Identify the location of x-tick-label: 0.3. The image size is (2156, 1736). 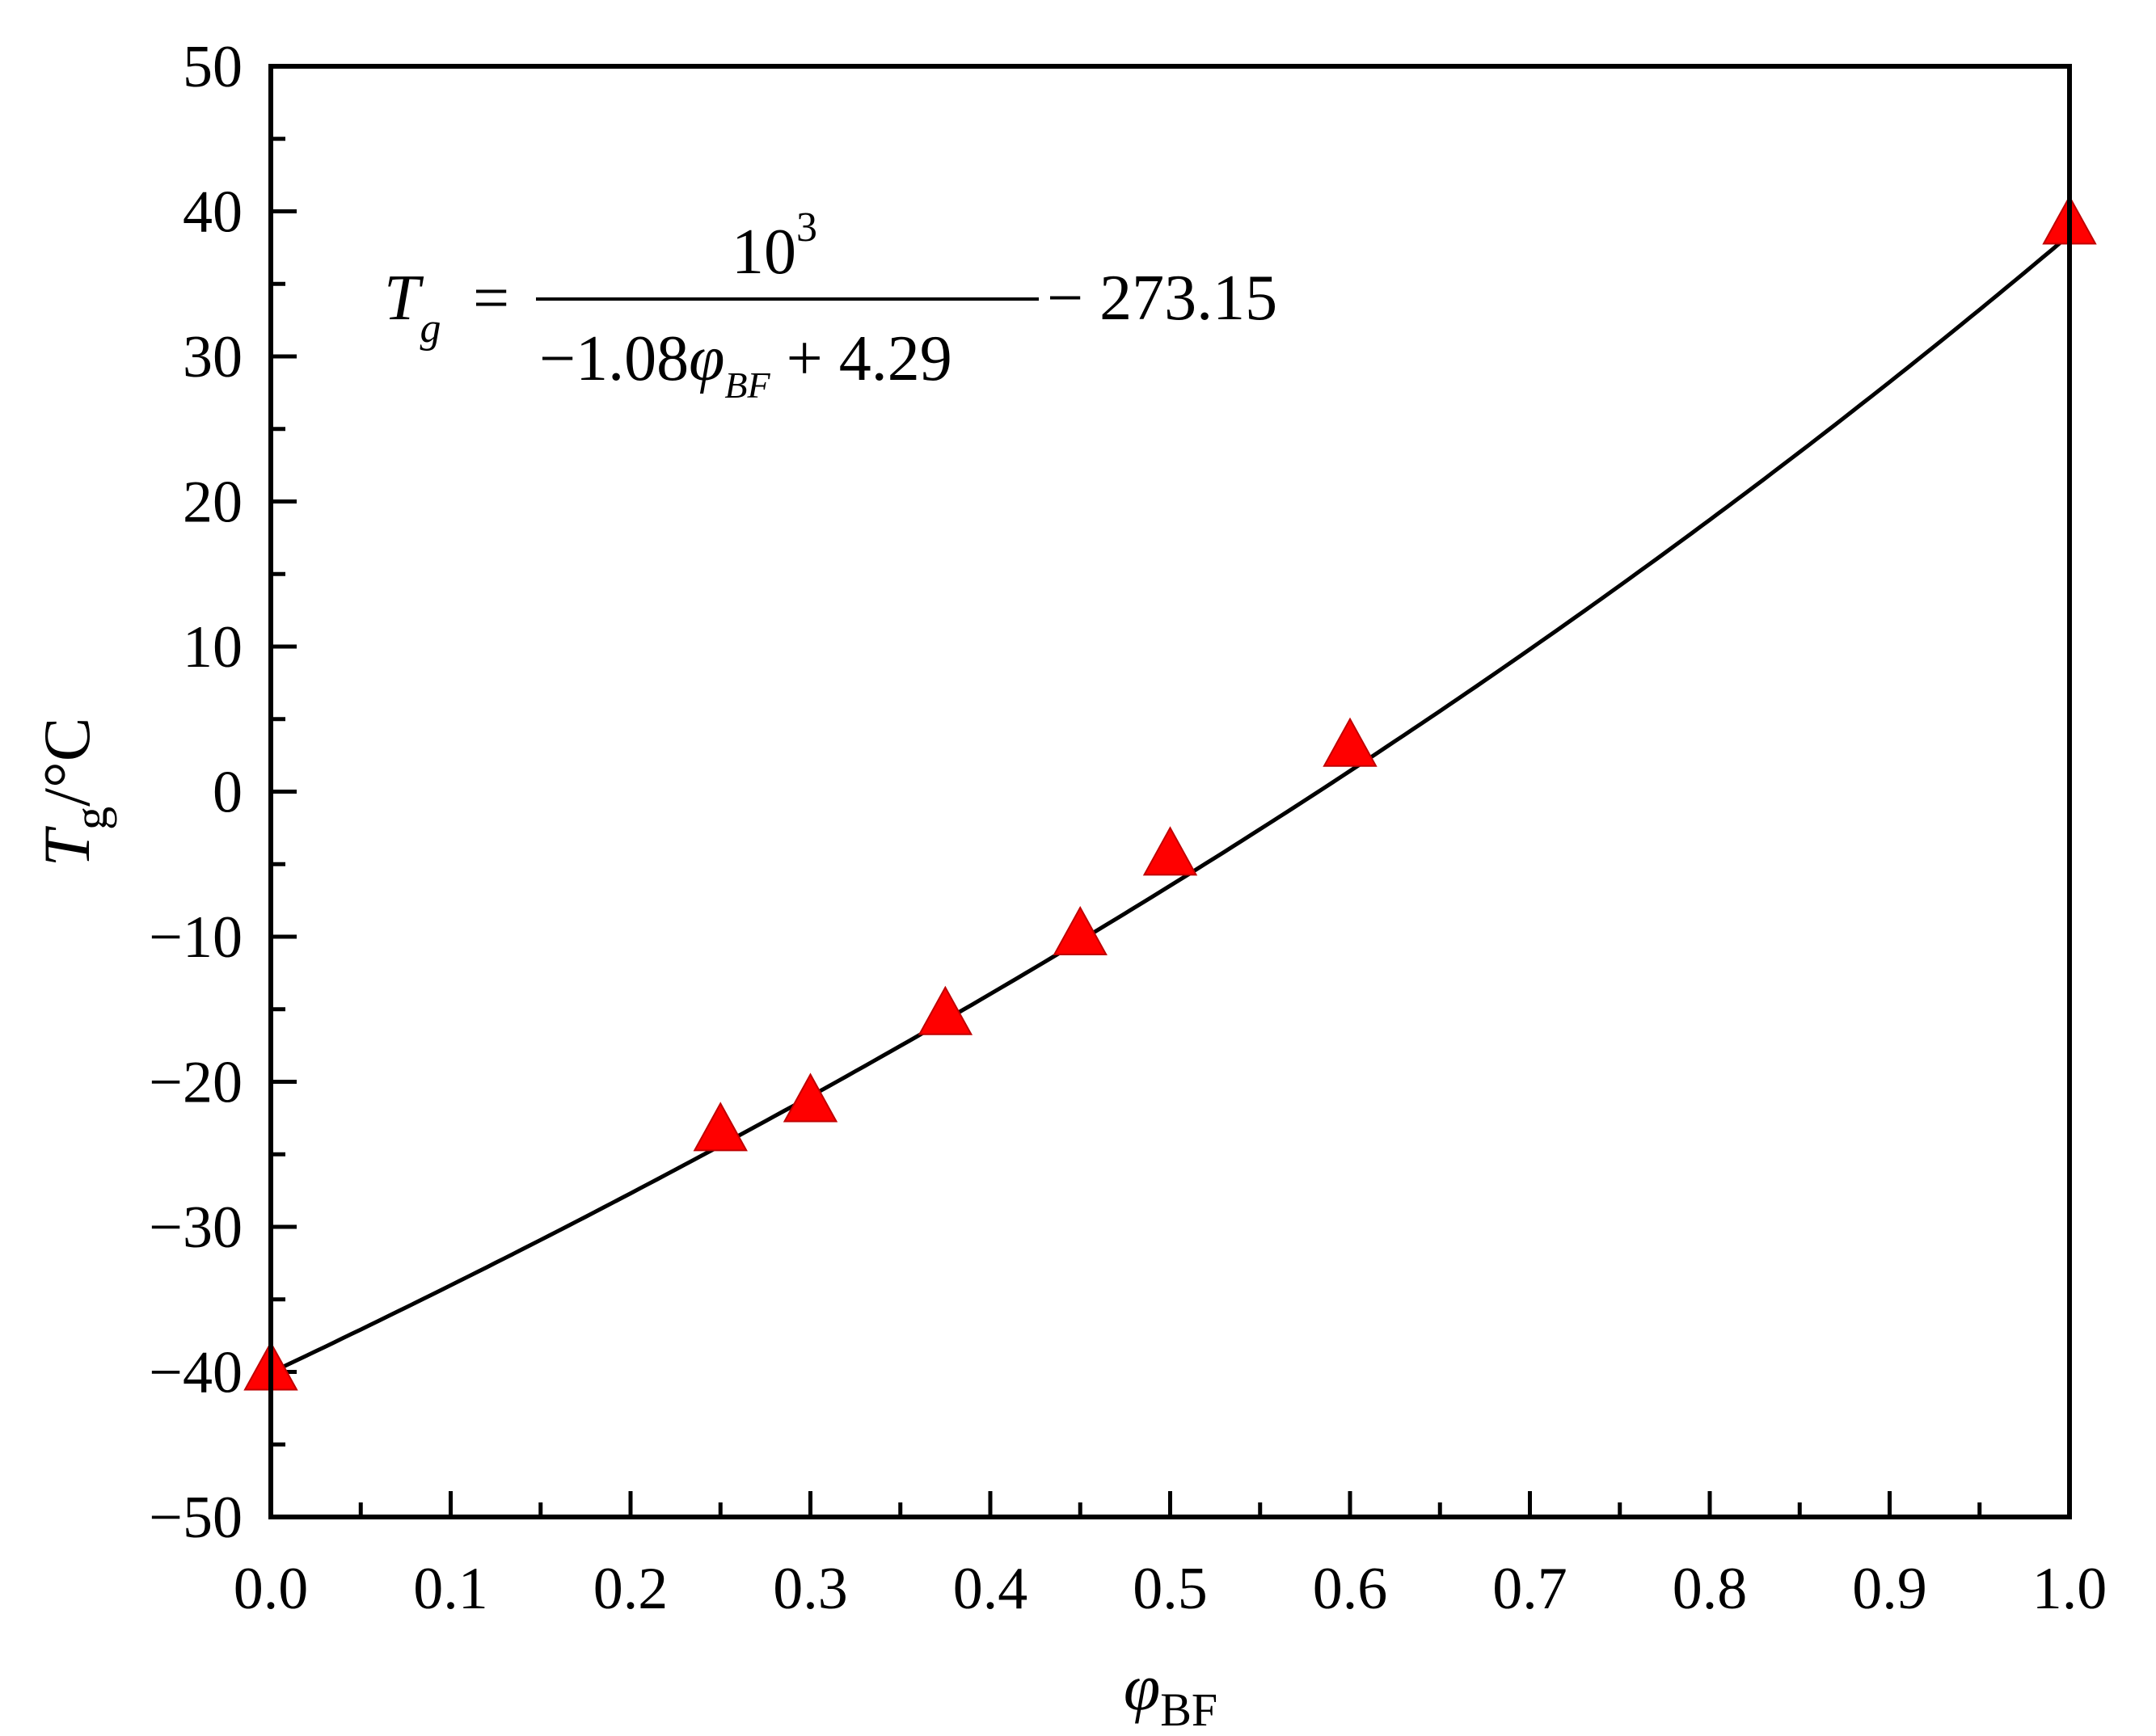
(811, 1589).